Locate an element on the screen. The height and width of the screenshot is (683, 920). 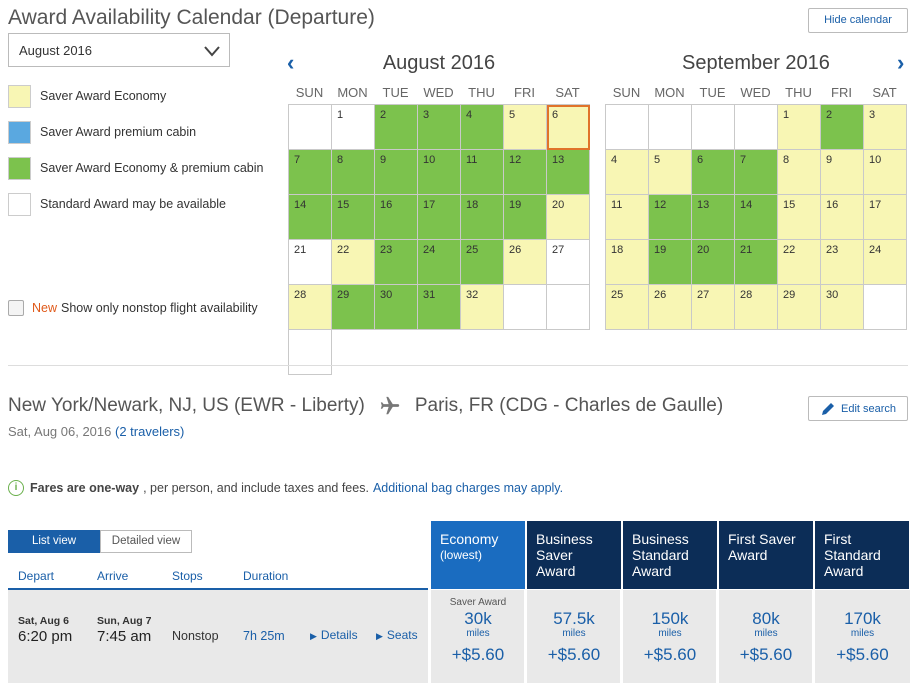
fare-column-first-saver: First Saver Award is located at coordinates (766, 555).